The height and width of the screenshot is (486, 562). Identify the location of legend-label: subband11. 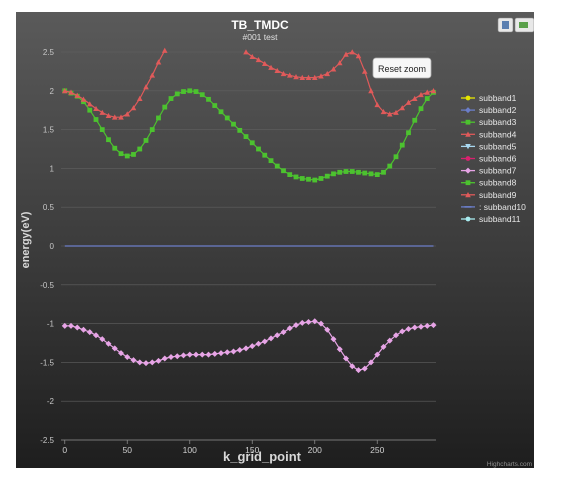
(500, 219).